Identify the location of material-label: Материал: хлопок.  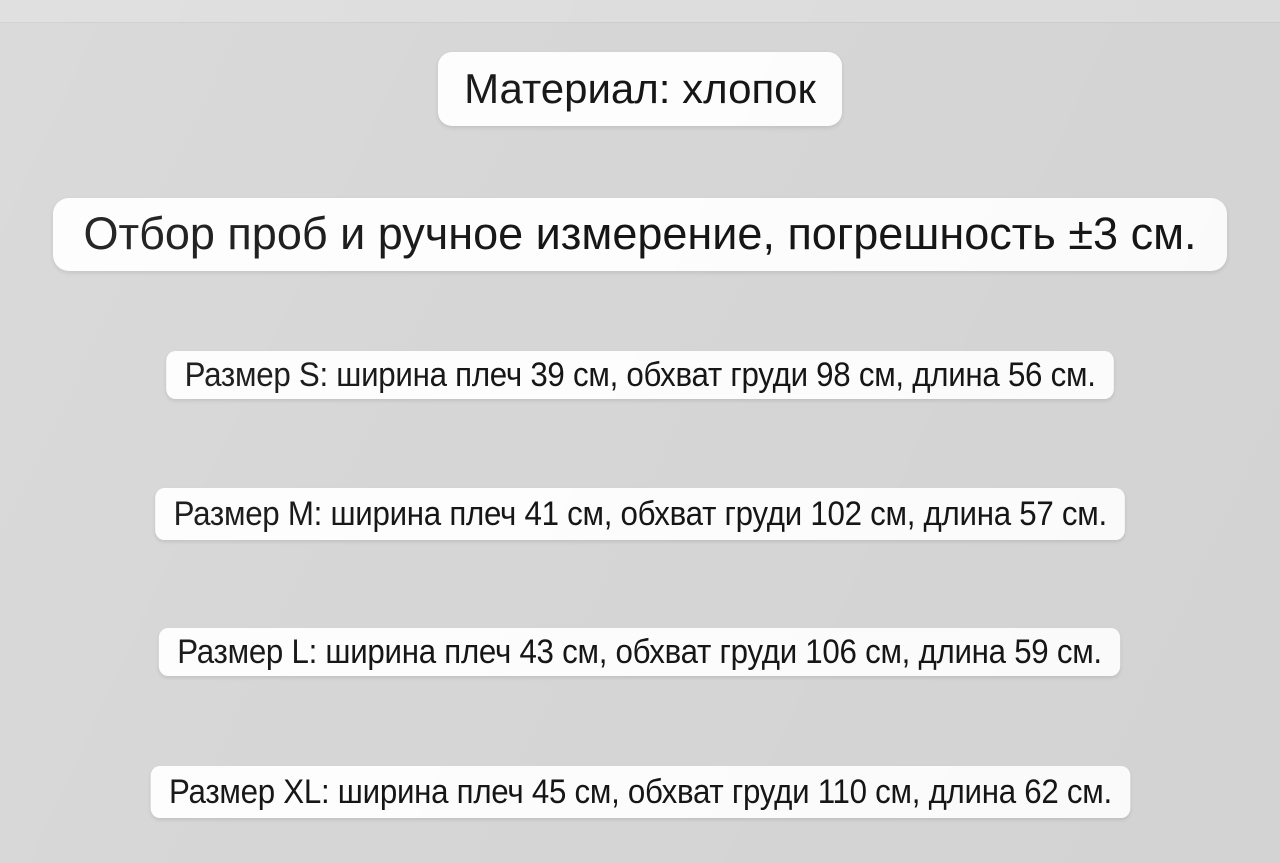
(640, 89).